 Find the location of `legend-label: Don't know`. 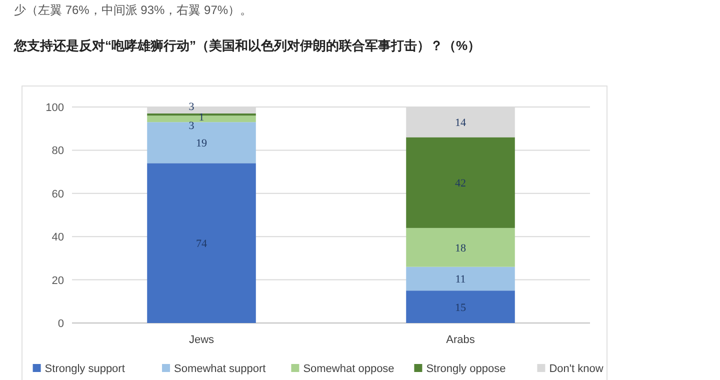

legend-label: Don't know is located at coordinates (576, 369).